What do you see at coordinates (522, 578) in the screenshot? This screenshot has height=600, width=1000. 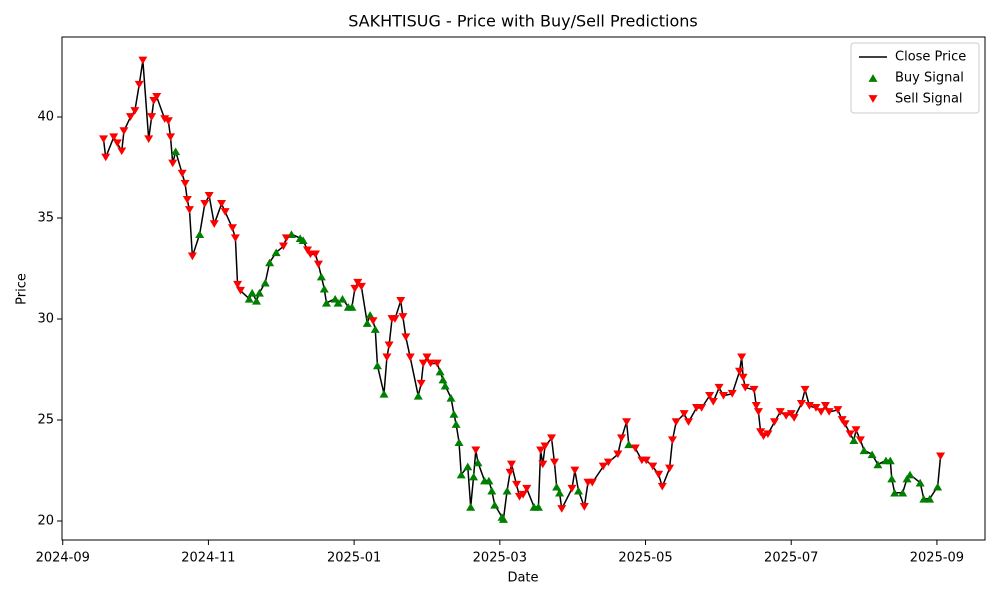 I see `x-axis-label: Date` at bounding box center [522, 578].